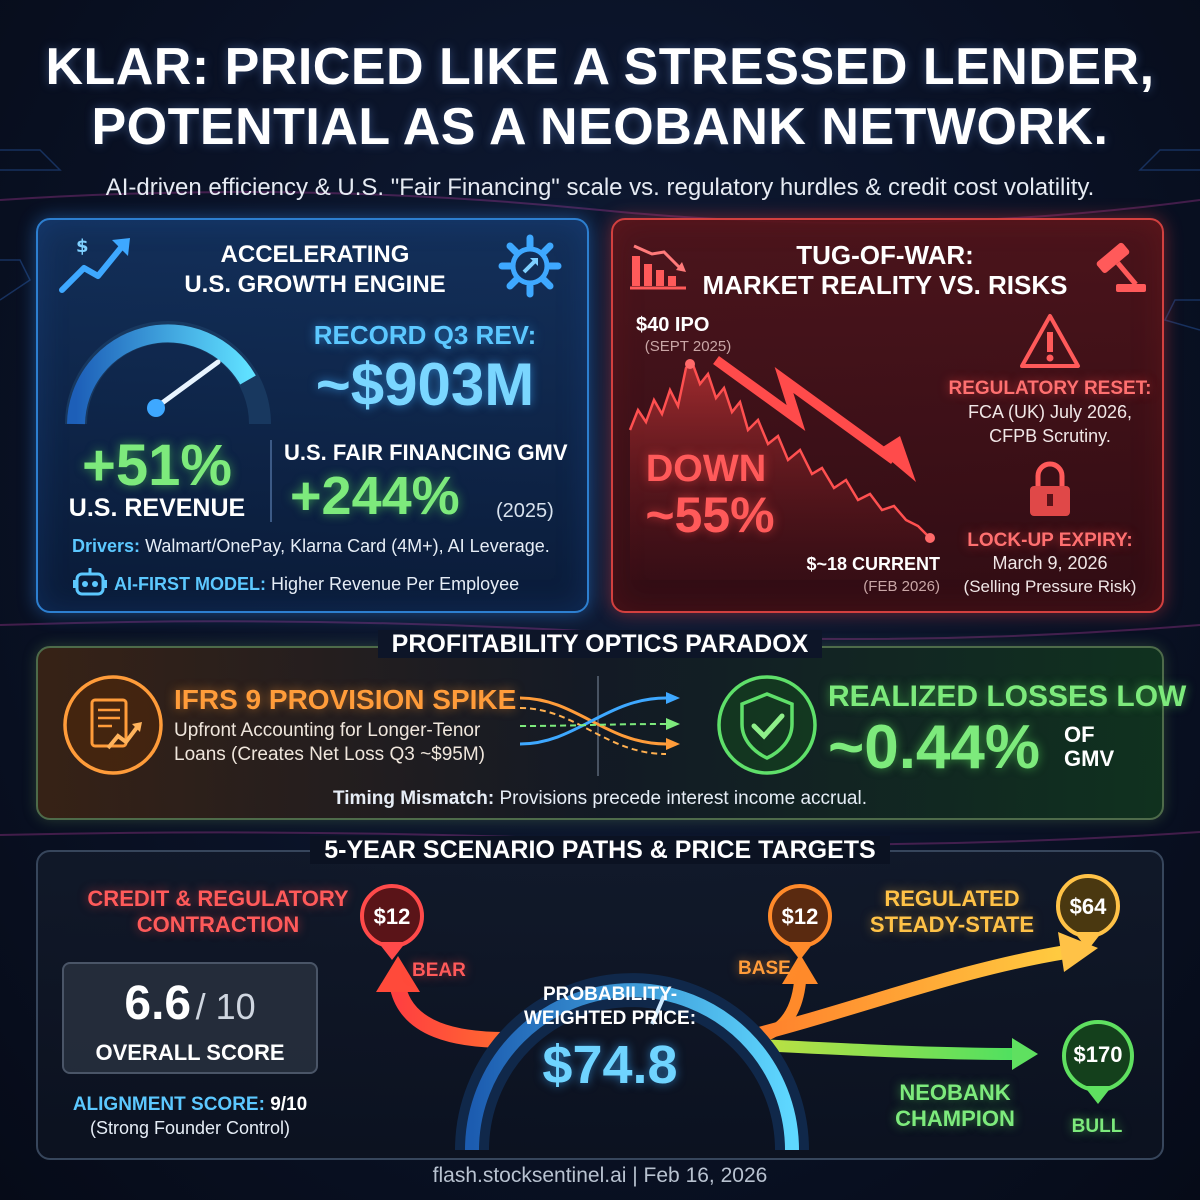 This screenshot has height=1200, width=1200. I want to click on alignment-score-note: (Strong Founder Control), so click(190, 1128).